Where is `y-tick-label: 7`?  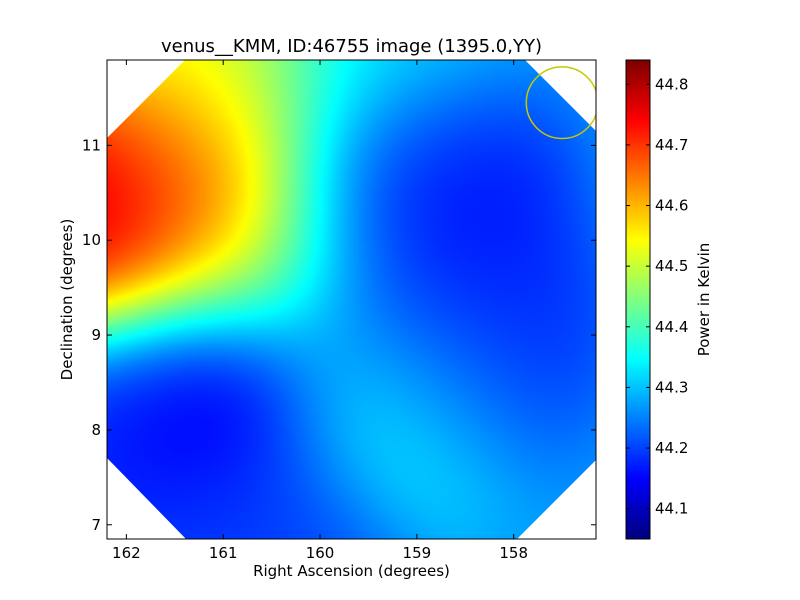 y-tick-label: 7 is located at coordinates (96, 525).